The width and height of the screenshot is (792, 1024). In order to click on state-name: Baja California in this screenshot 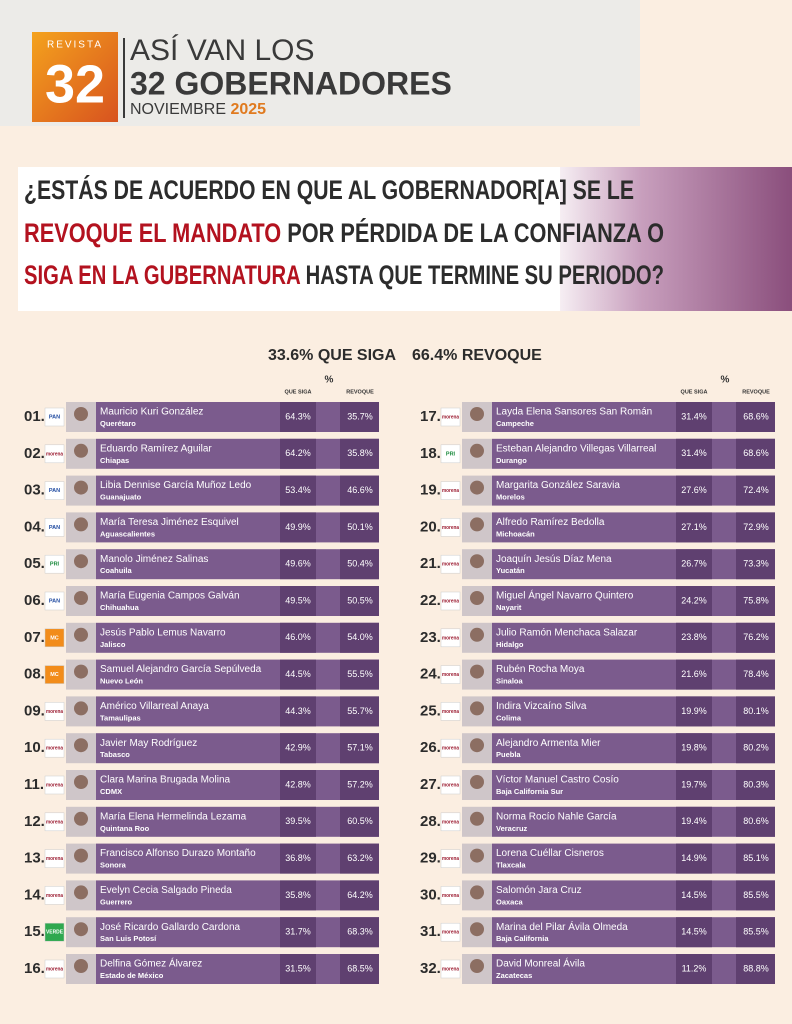, I will do `click(522, 938)`.